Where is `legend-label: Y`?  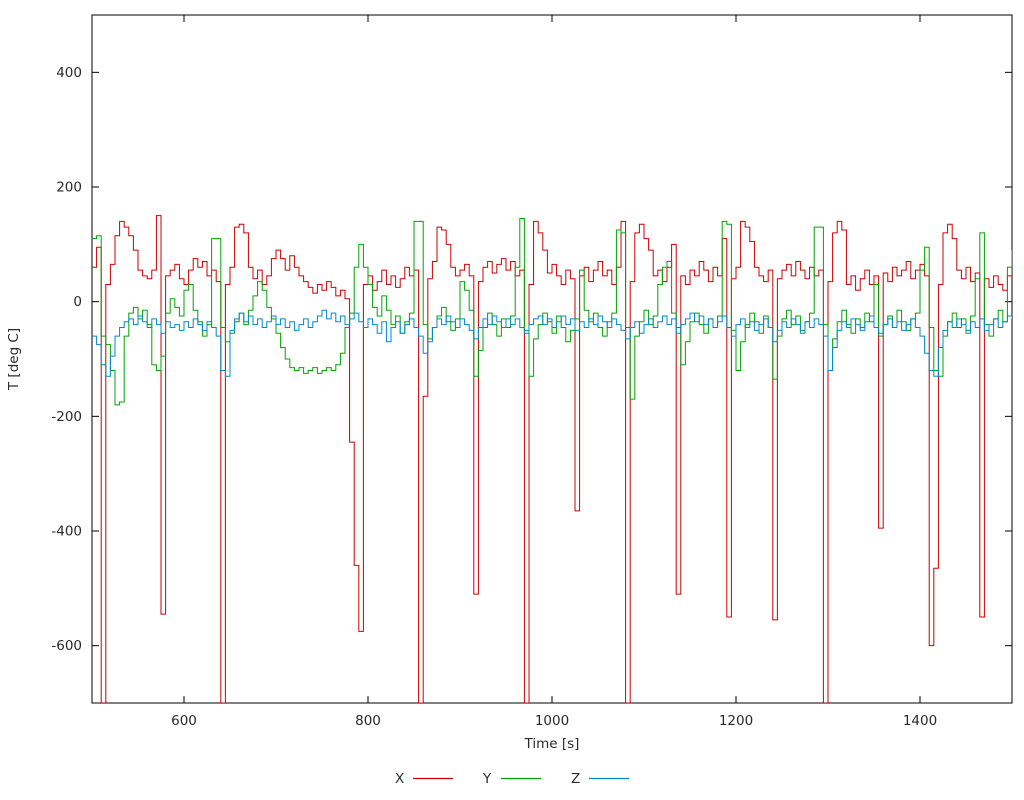
legend-label: Y is located at coordinates (487, 779).